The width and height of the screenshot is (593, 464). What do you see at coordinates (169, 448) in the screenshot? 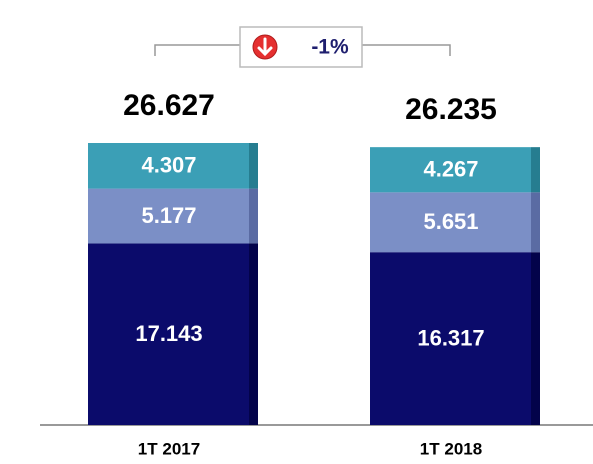
I see `x-tick-label: 1T 2017` at bounding box center [169, 448].